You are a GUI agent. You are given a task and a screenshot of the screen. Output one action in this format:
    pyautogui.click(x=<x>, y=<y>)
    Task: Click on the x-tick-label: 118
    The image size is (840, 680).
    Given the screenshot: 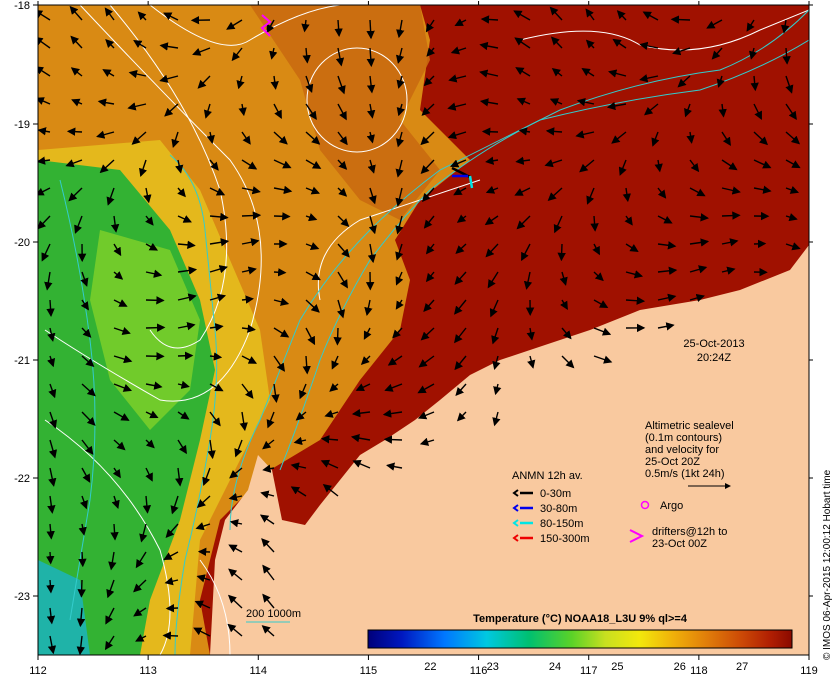 What is the action you would take?
    pyautogui.click(x=699, y=671)
    